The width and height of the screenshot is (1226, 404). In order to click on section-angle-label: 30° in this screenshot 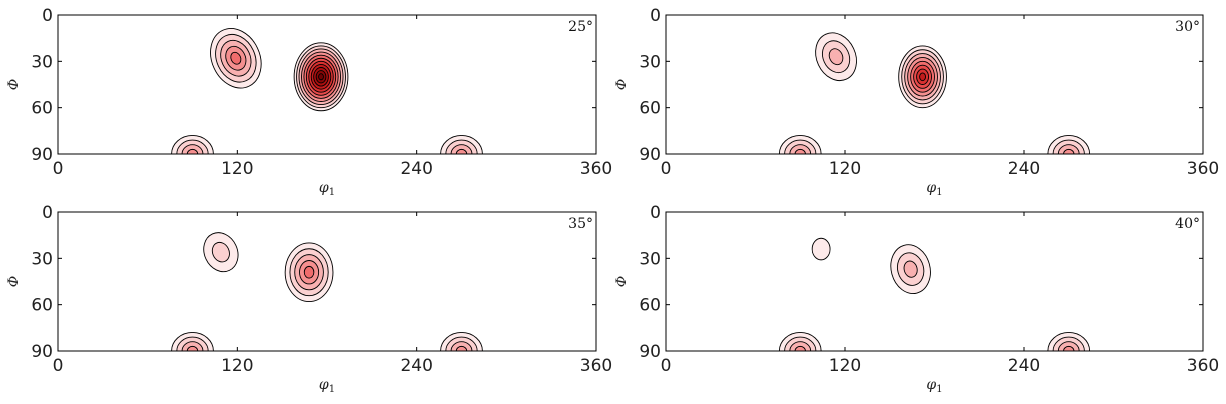, I will do `click(1187, 27)`.